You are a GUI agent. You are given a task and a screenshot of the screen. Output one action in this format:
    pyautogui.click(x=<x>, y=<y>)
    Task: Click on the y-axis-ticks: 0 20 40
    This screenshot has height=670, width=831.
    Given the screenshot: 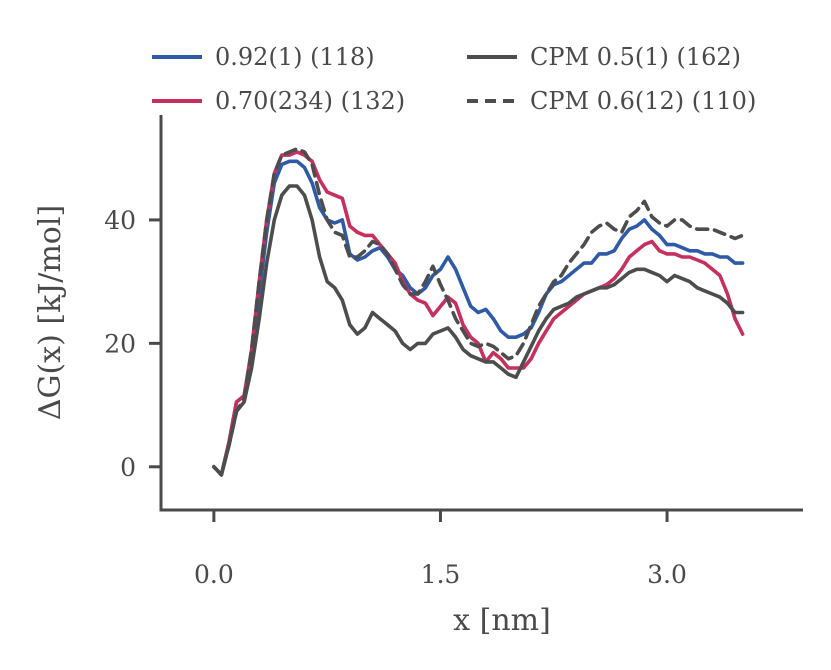 What is the action you would take?
    pyautogui.click(x=132, y=344)
    